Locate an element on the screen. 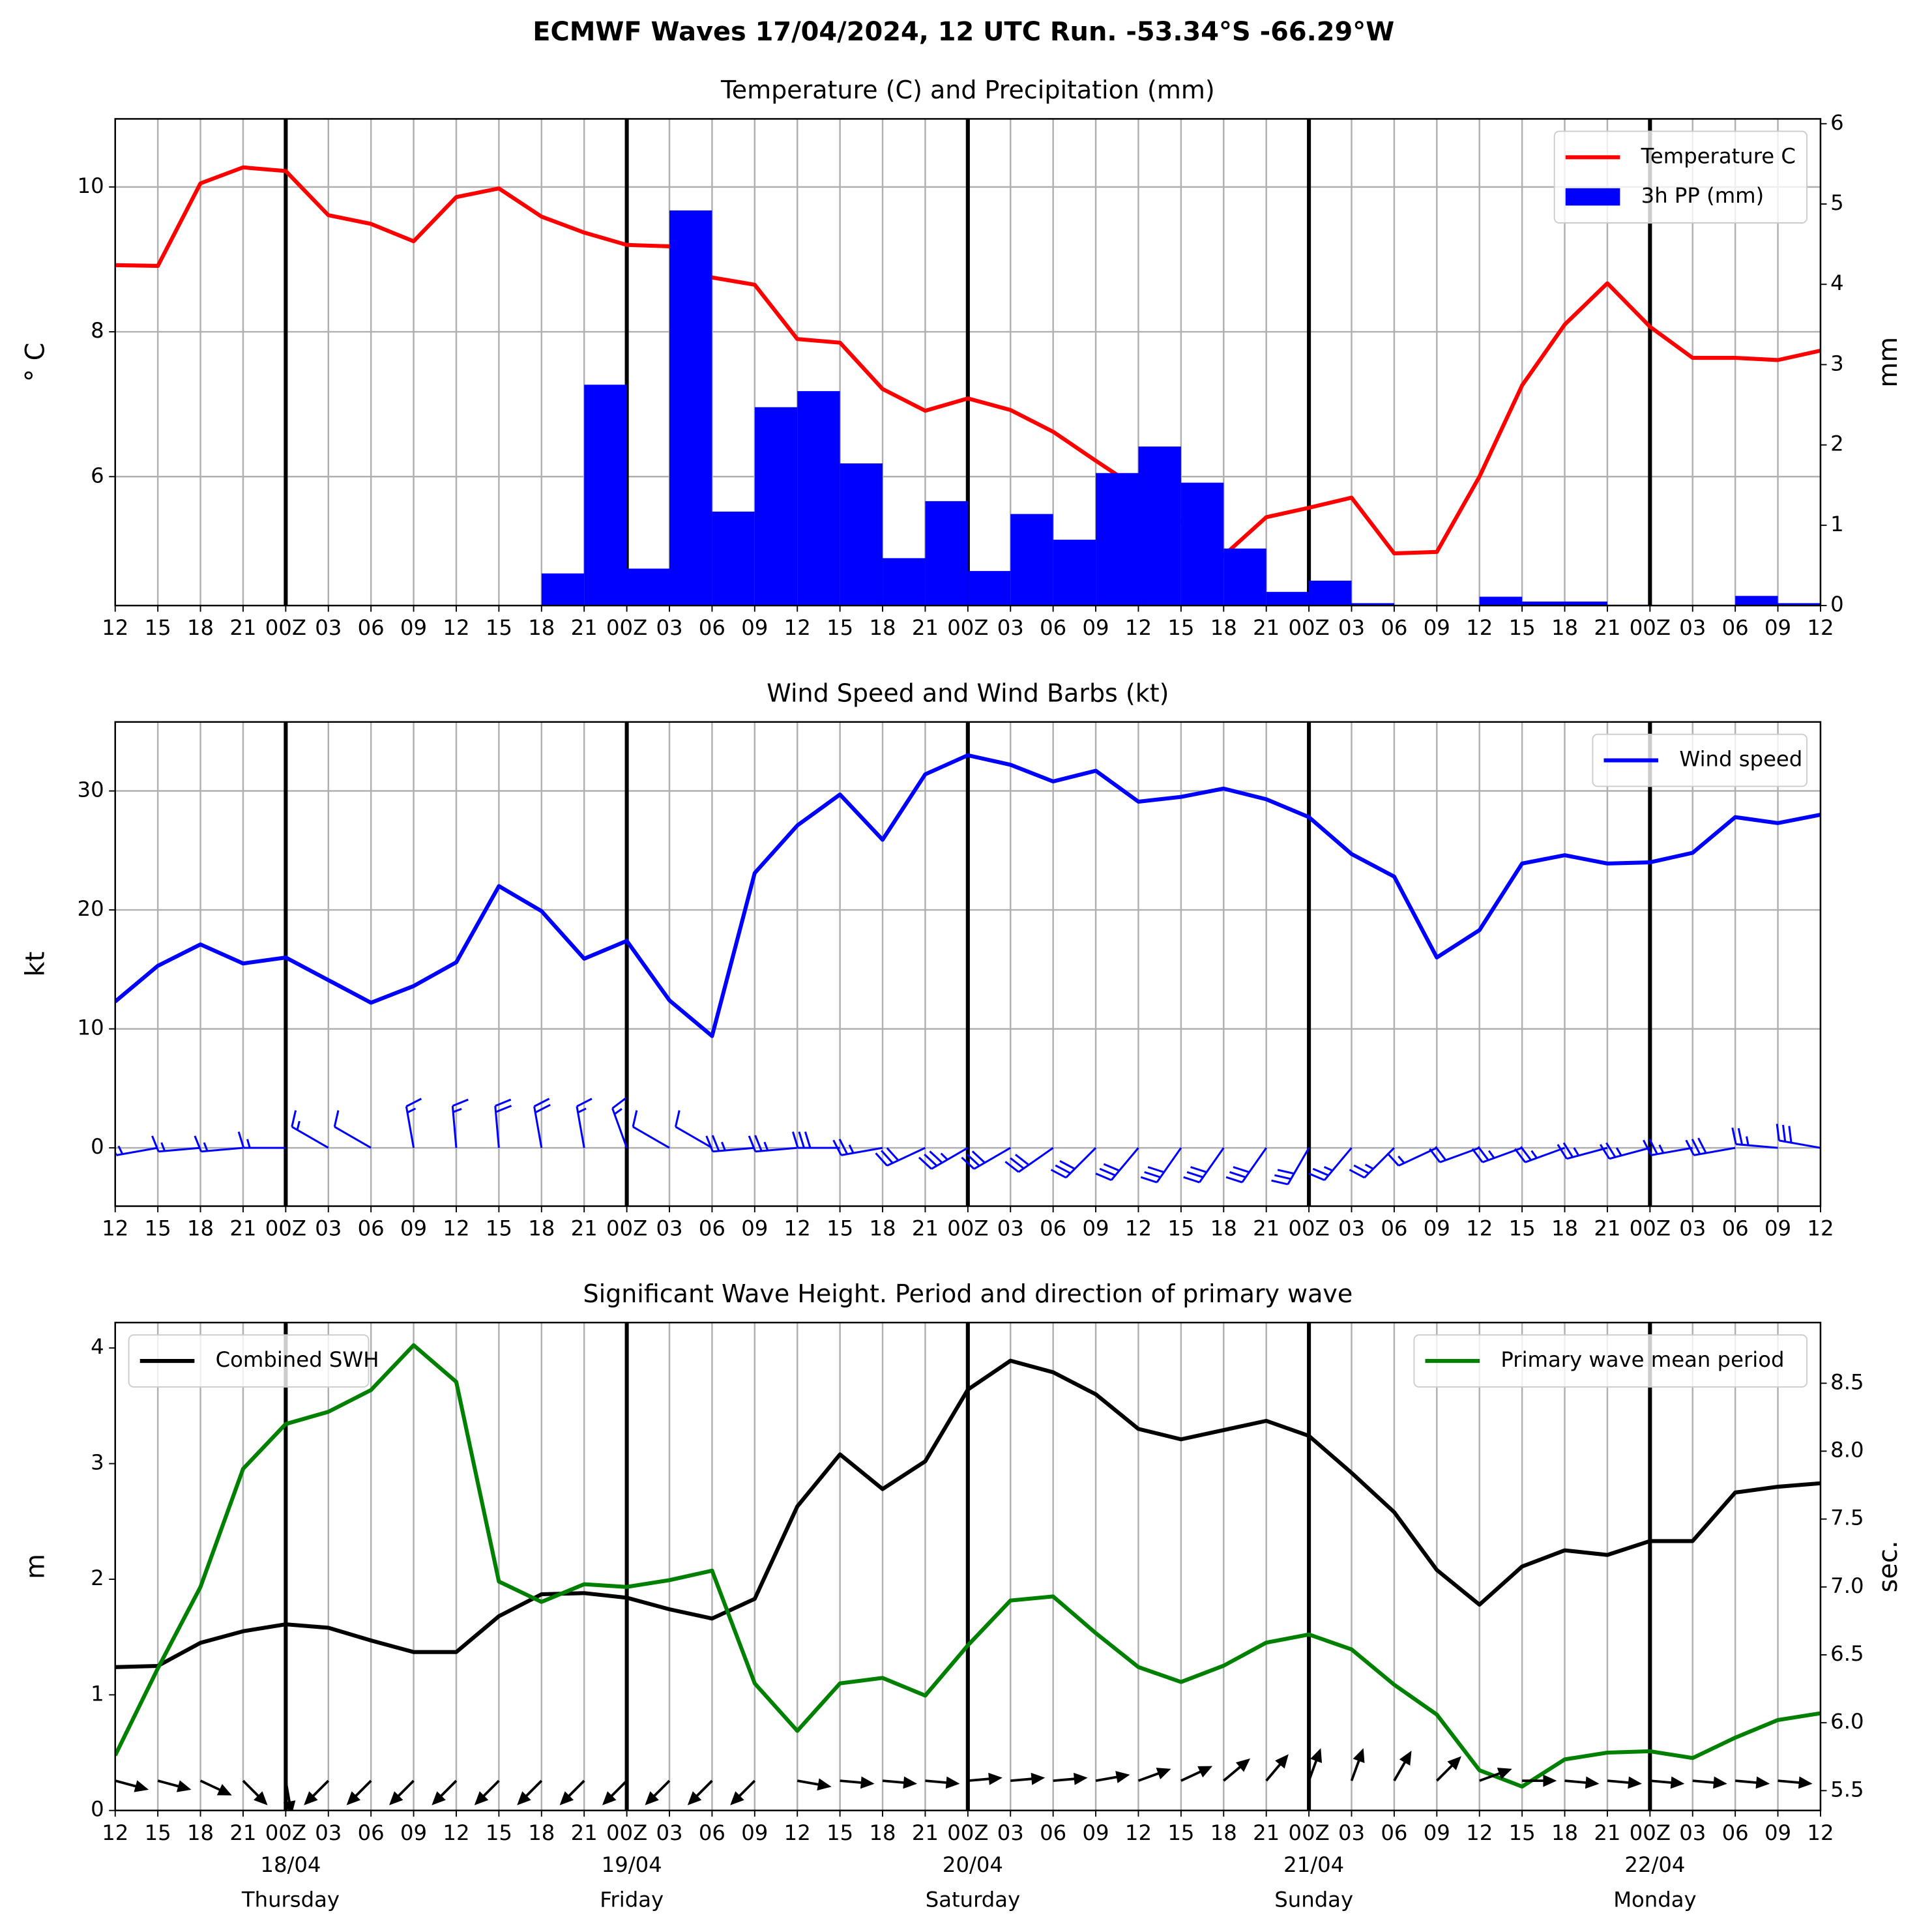 This screenshot has height=1926, width=1932. y2-tick-label: 0 is located at coordinates (1837, 604).